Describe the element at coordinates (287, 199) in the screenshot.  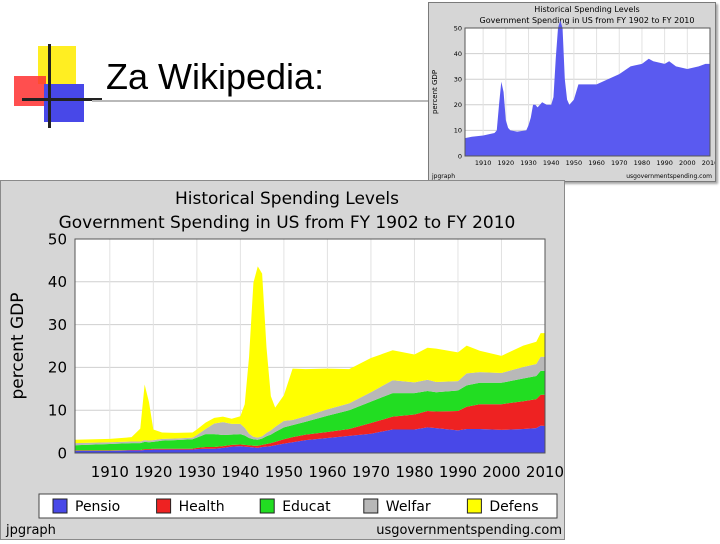
I see `large-title: Historical Spending Levels` at that location.